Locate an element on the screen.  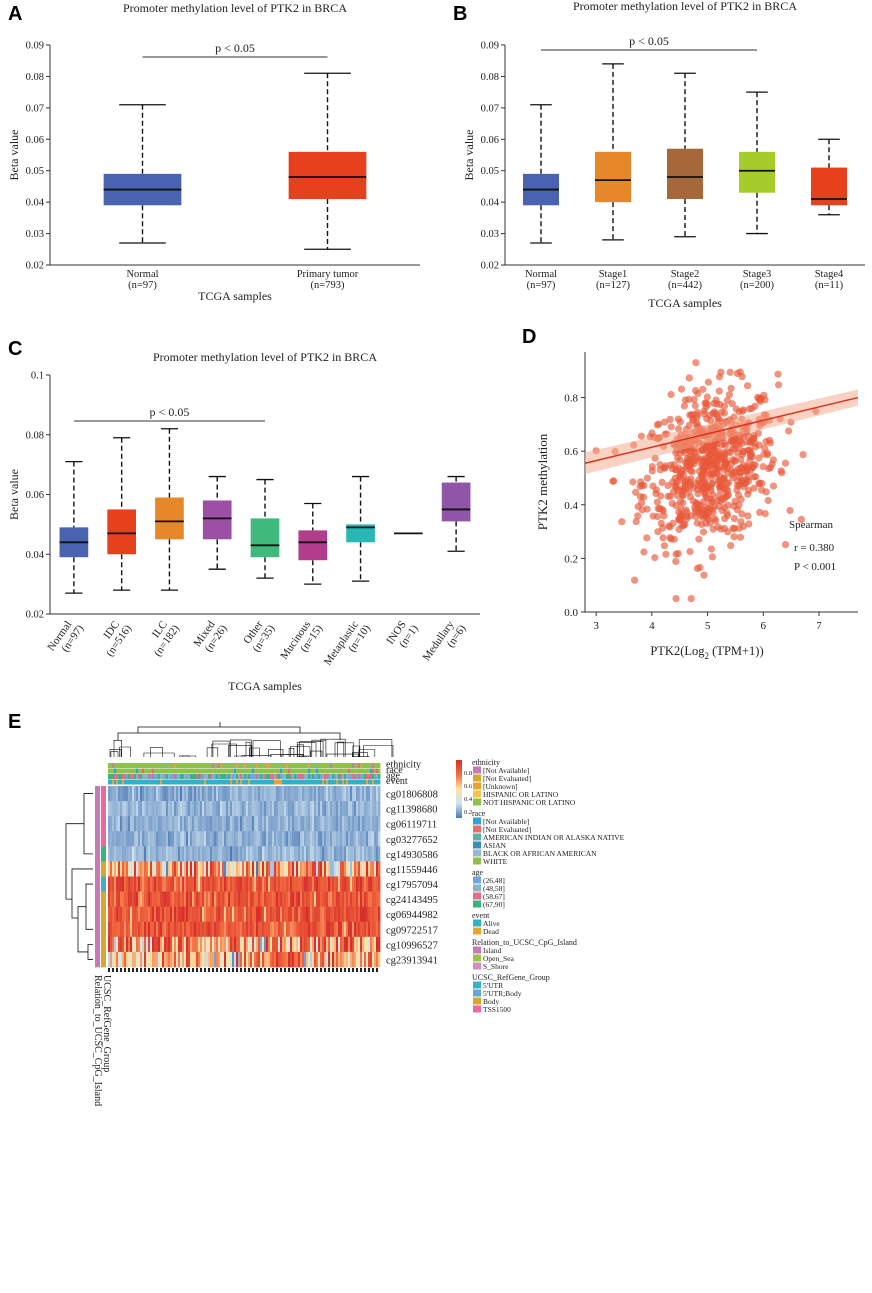
x-axis-title: TCGA samples is located at coordinates (235, 296).